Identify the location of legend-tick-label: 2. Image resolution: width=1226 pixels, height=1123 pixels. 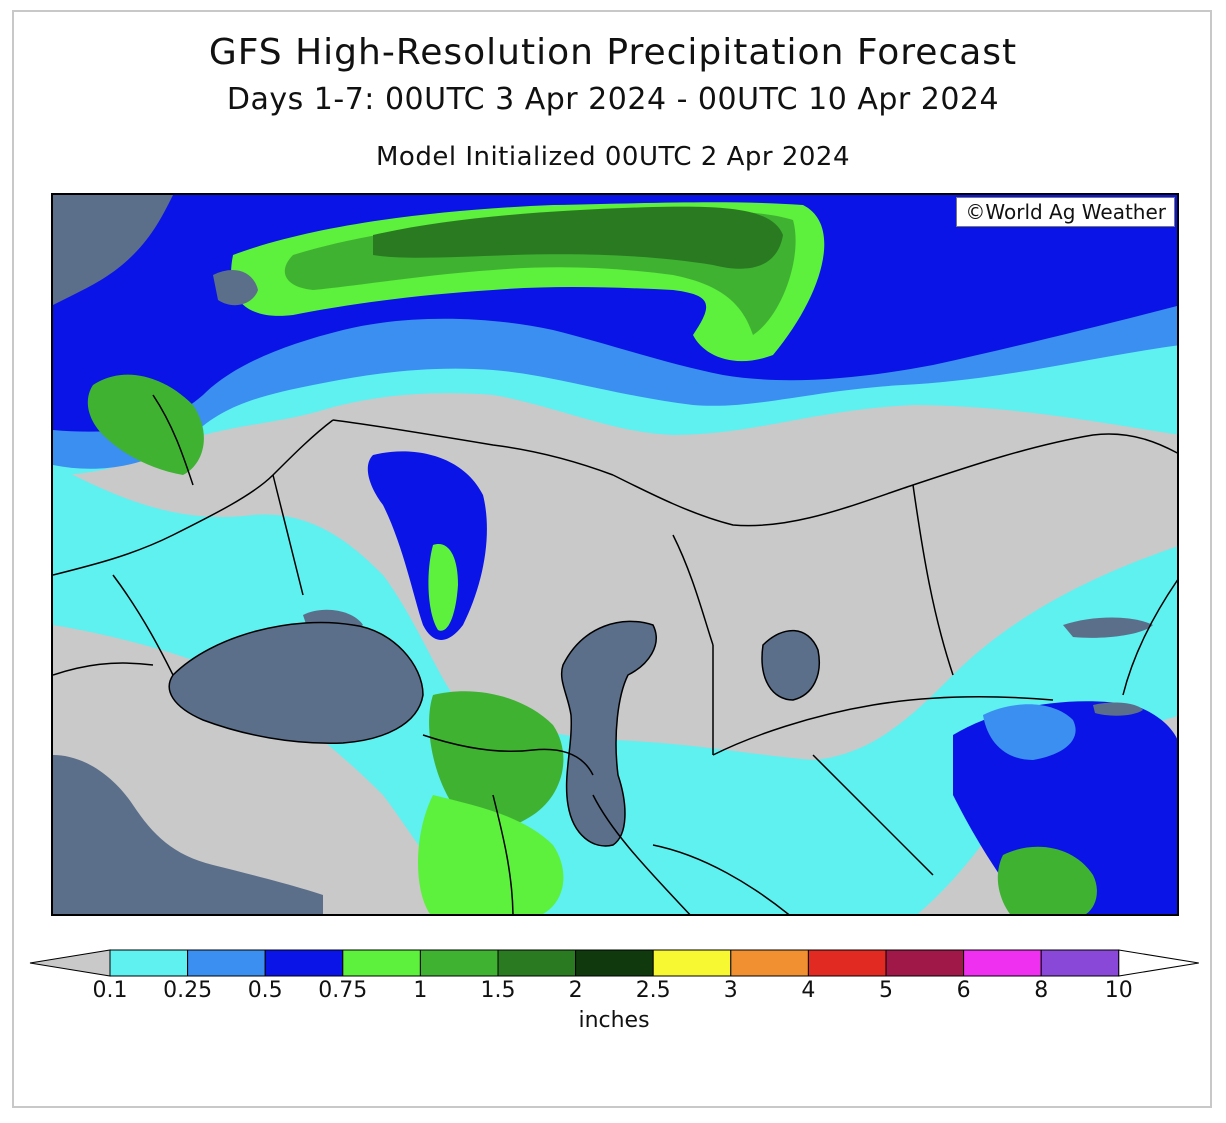
(575, 990).